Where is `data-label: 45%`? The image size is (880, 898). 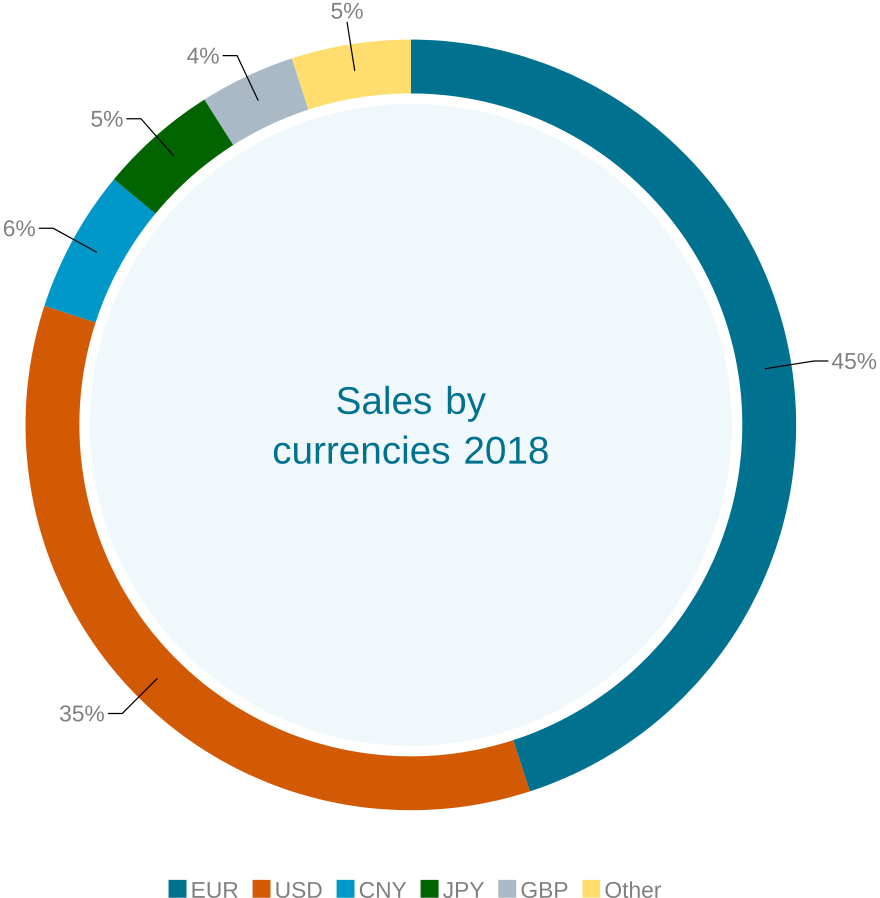 data-label: 45% is located at coordinates (854, 361).